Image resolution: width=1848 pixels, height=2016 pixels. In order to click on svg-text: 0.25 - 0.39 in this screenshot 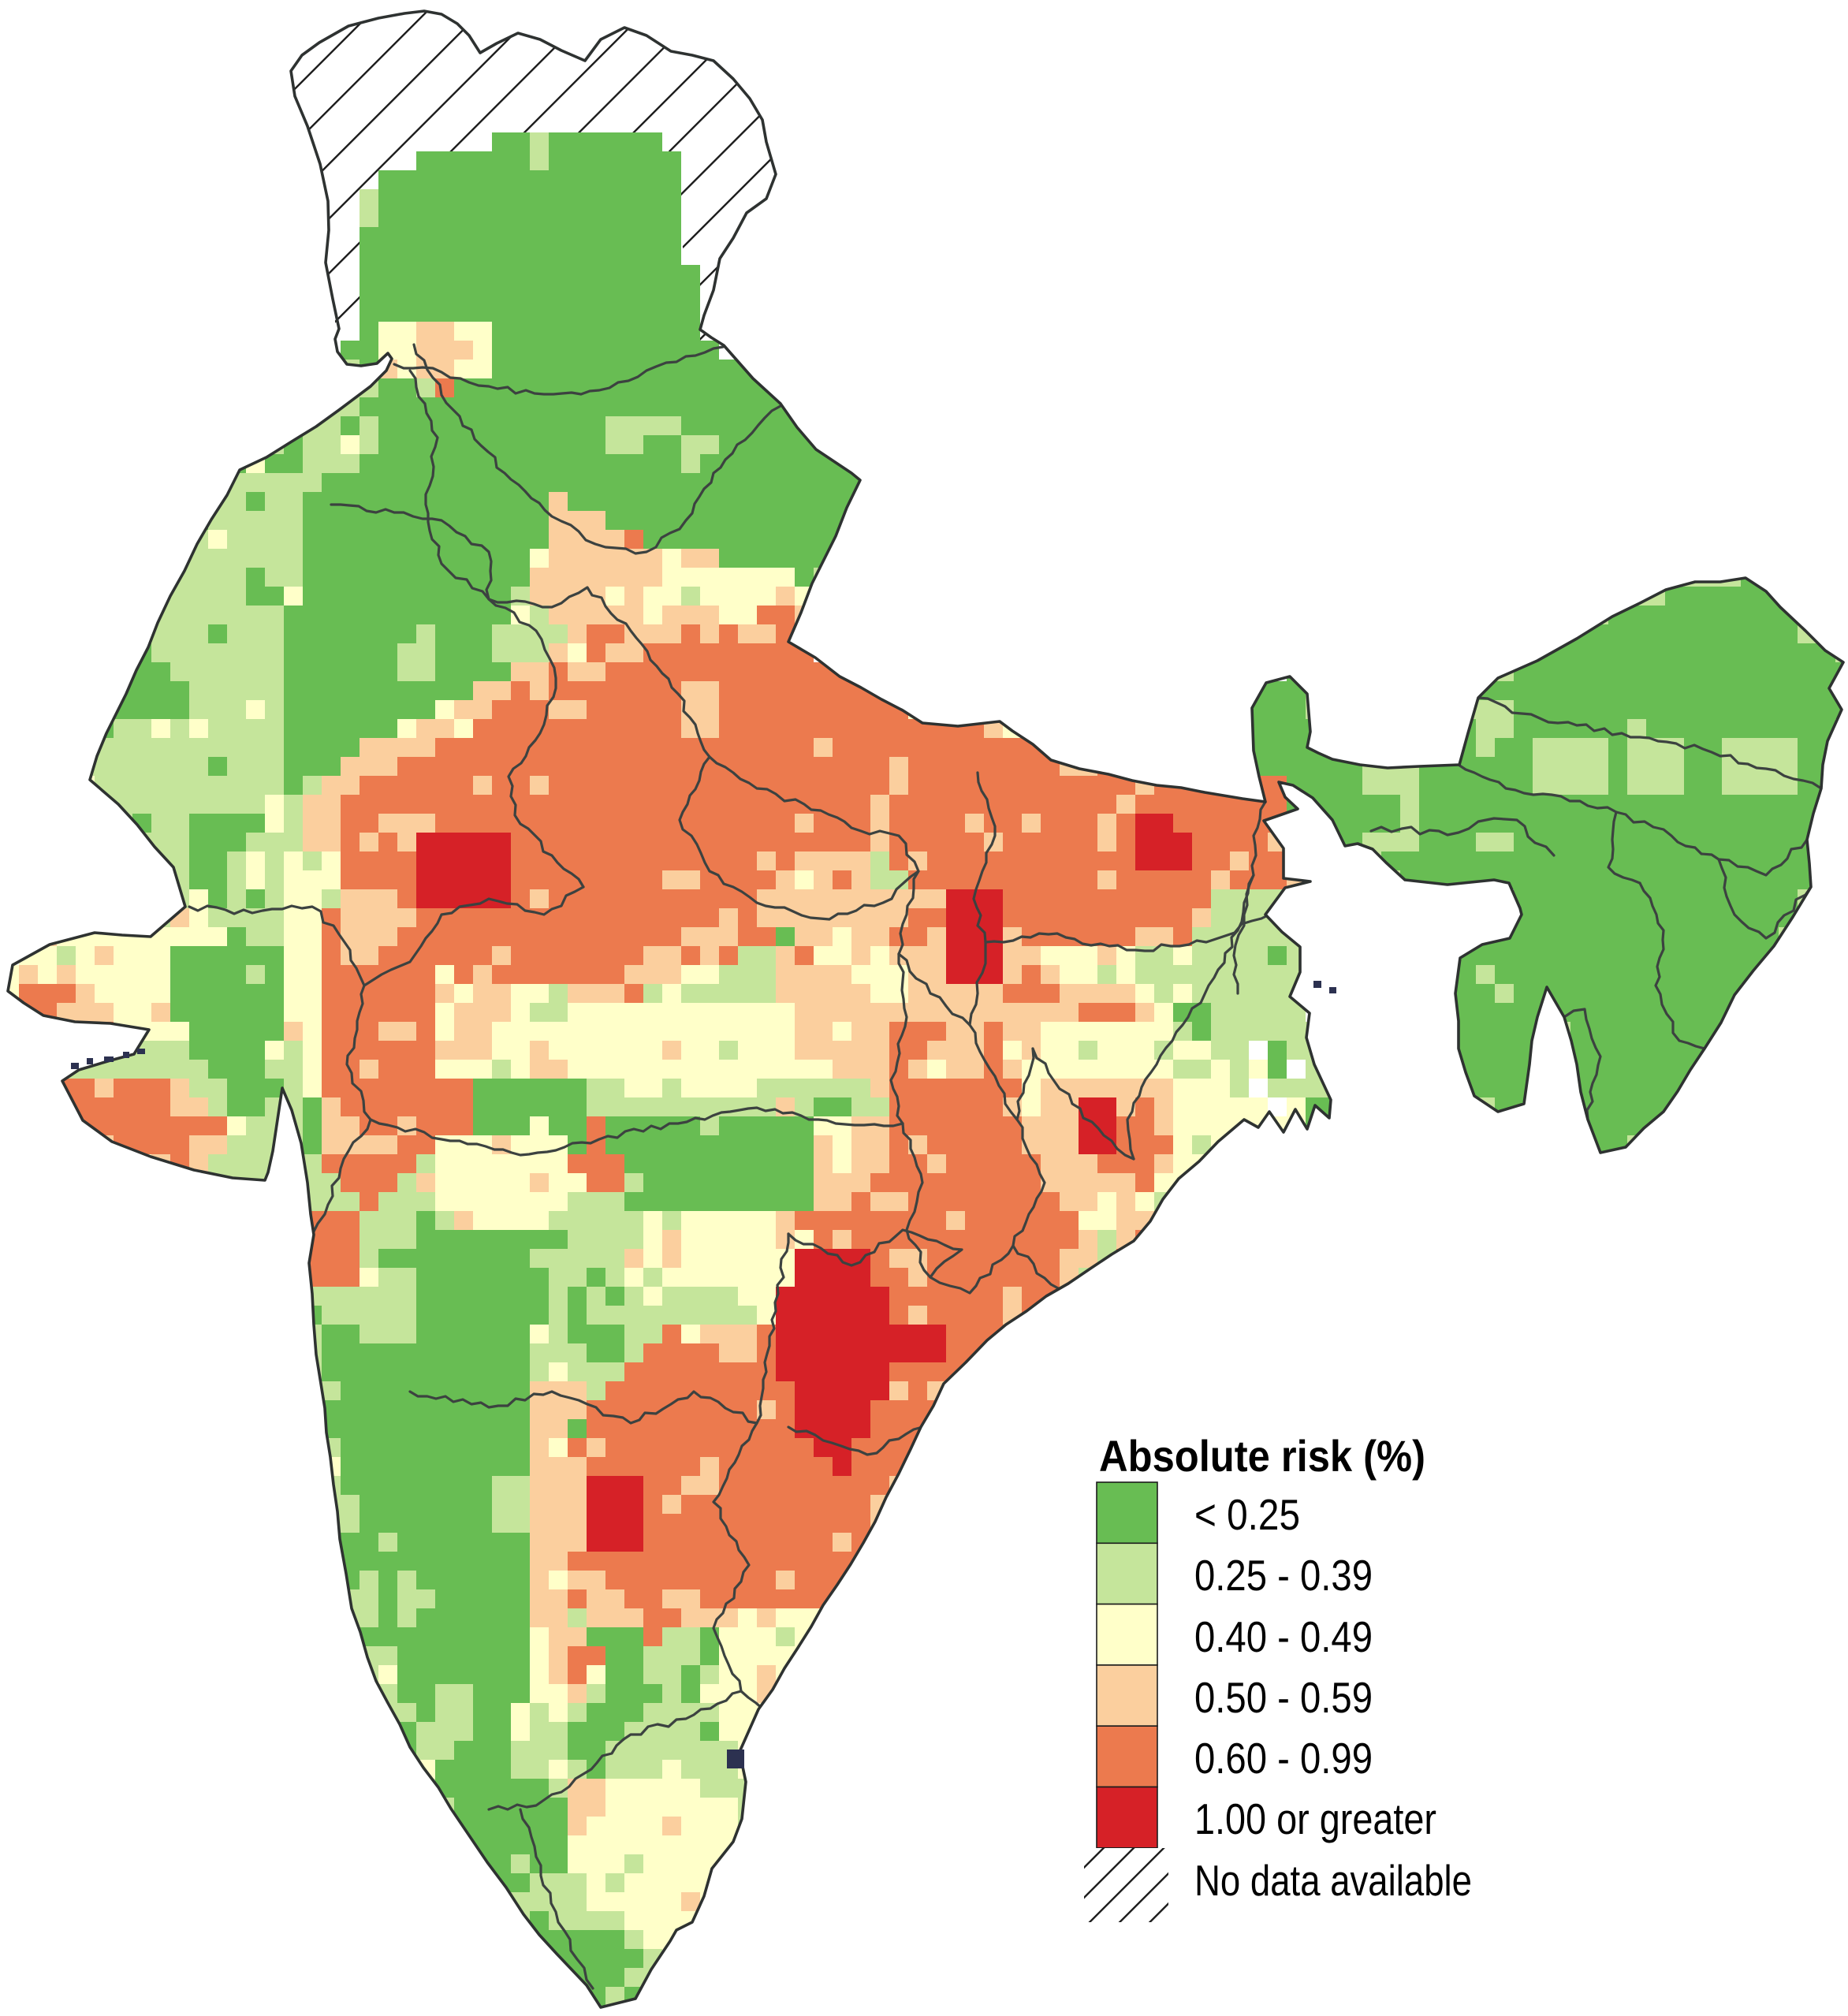, I will do `click(1283, 1576)`.